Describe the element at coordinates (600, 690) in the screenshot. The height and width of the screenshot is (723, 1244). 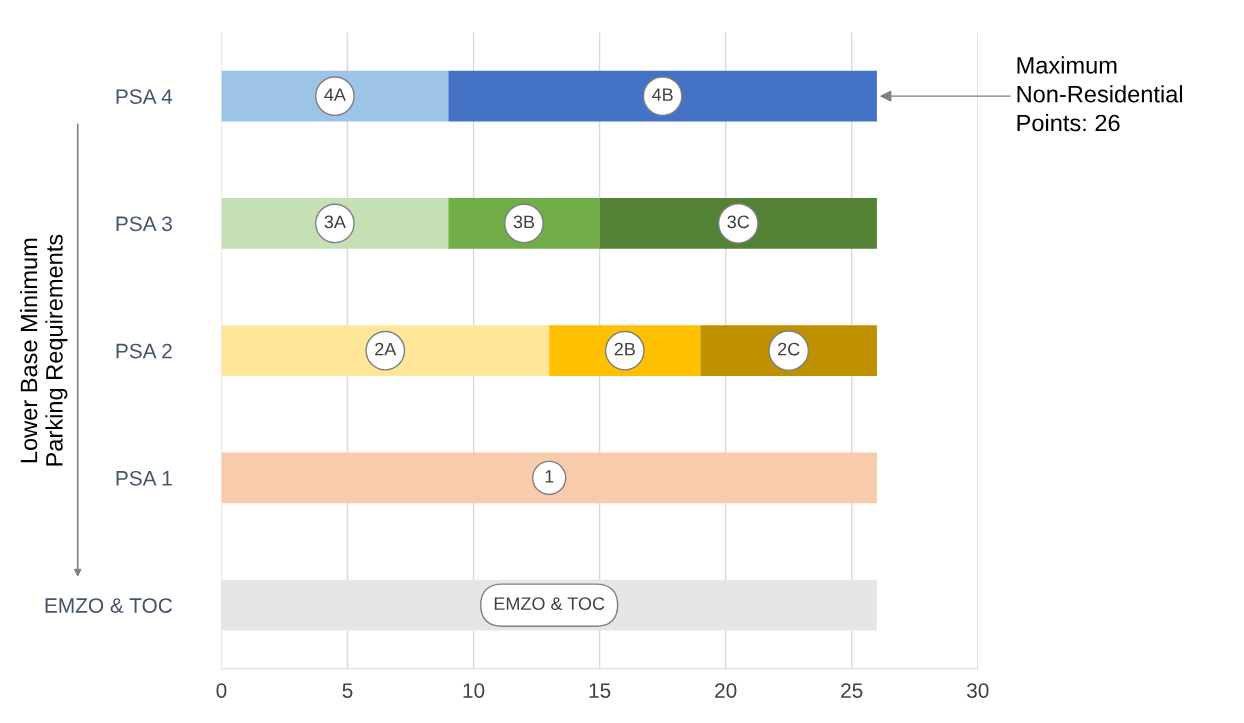
I see `x-tick-label: 15` at that location.